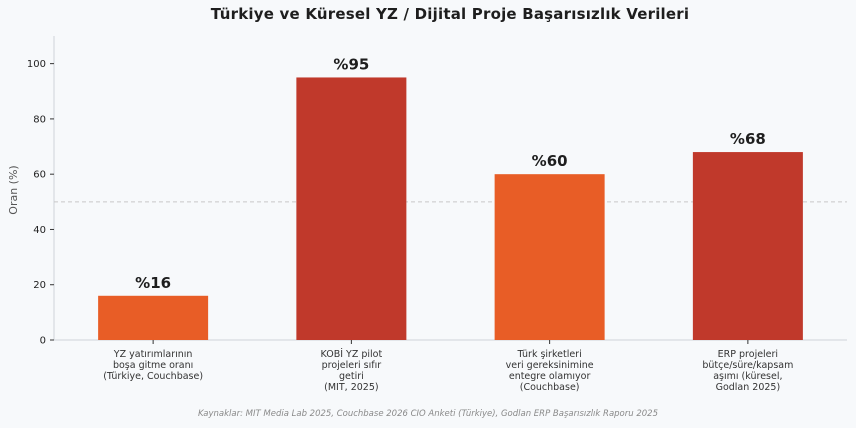 Image resolution: width=856 pixels, height=428 pixels. Describe the element at coordinates (13, 189) in the screenshot. I see `y-axis-title: Oran (%)` at that location.